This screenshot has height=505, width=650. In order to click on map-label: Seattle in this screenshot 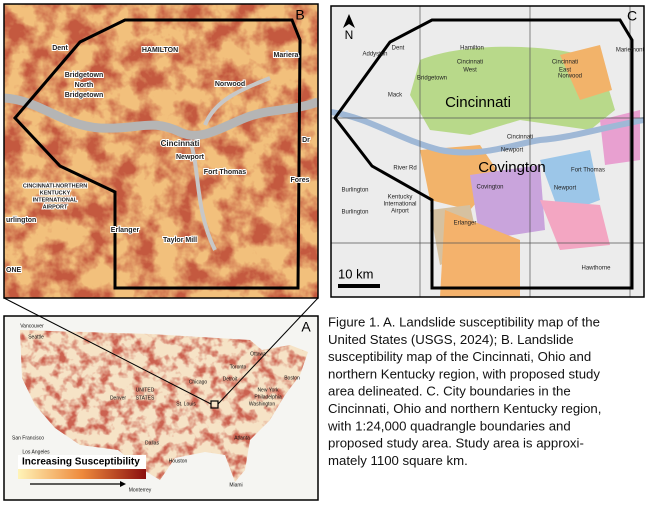, I will do `click(36, 337)`.